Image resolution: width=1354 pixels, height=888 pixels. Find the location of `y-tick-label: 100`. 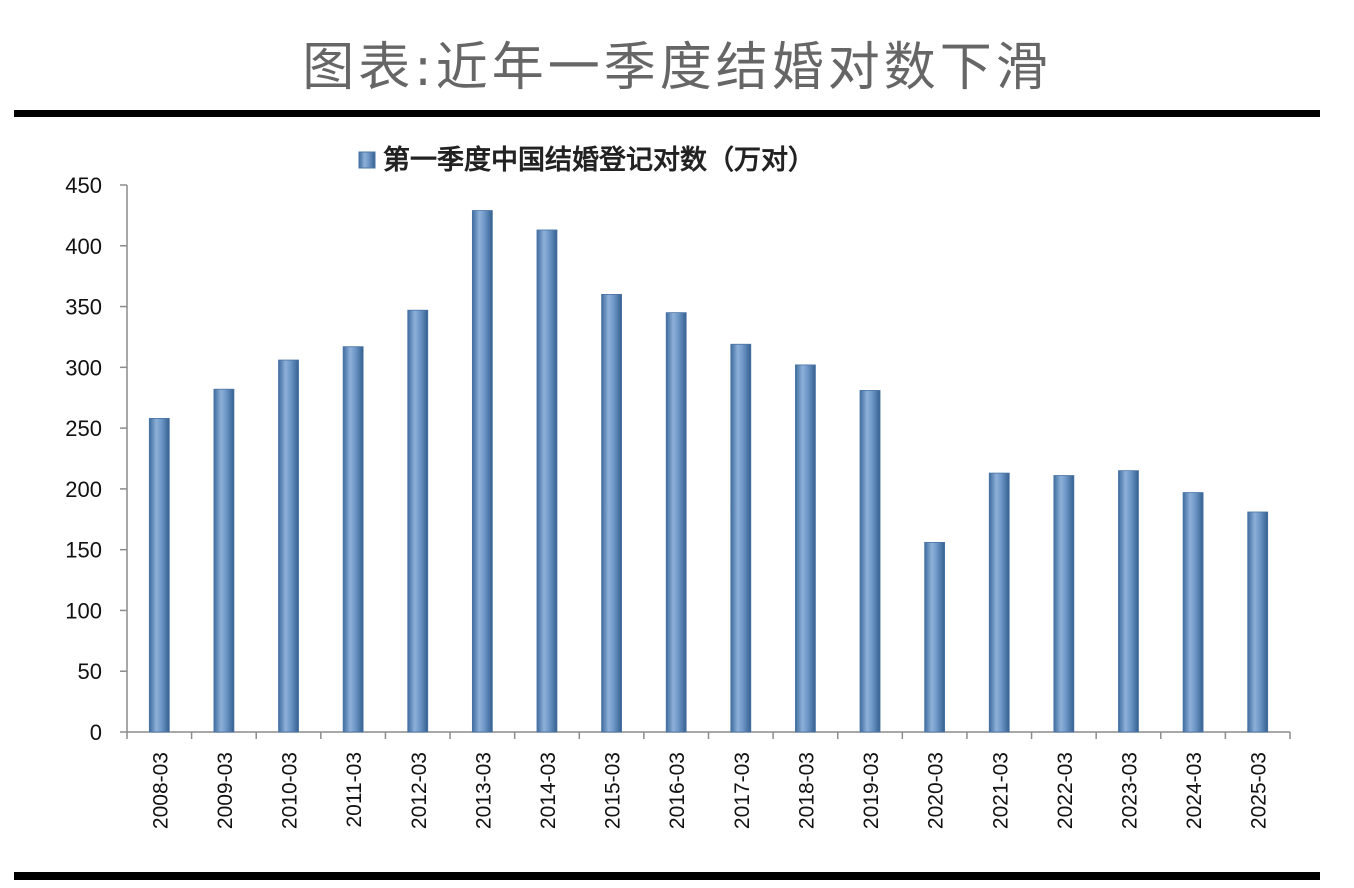

y-tick-label: 100 is located at coordinates (83, 610).